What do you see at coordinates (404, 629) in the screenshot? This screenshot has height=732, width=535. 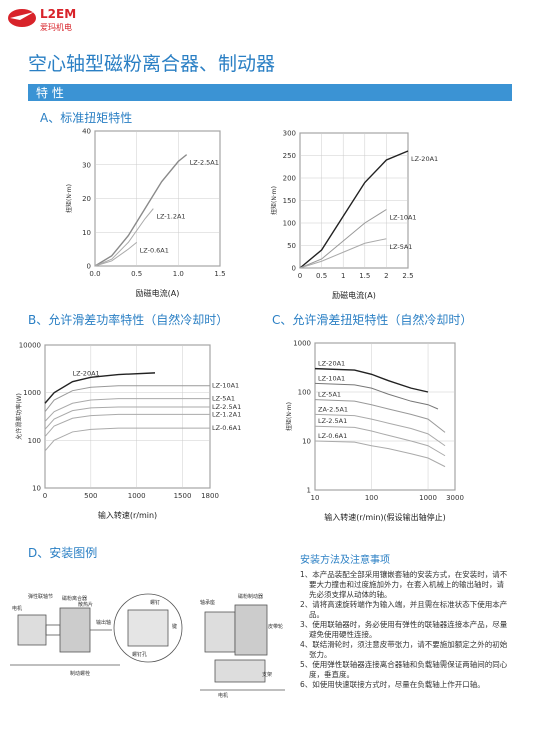 I see `note-item: 3、使用联轴器时，务必使用有弹性的联轴器连接本产品，尽量避免使用硬性连接。` at bounding box center [404, 629].